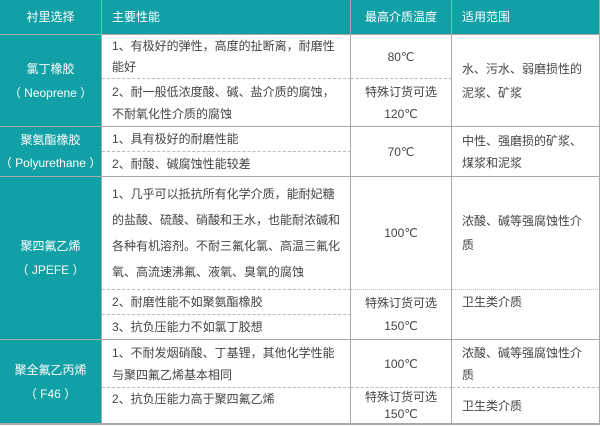 This screenshot has width=600, height=427. What do you see at coordinates (226, 17) in the screenshot?
I see `header-properties: 主要性能` at bounding box center [226, 17].